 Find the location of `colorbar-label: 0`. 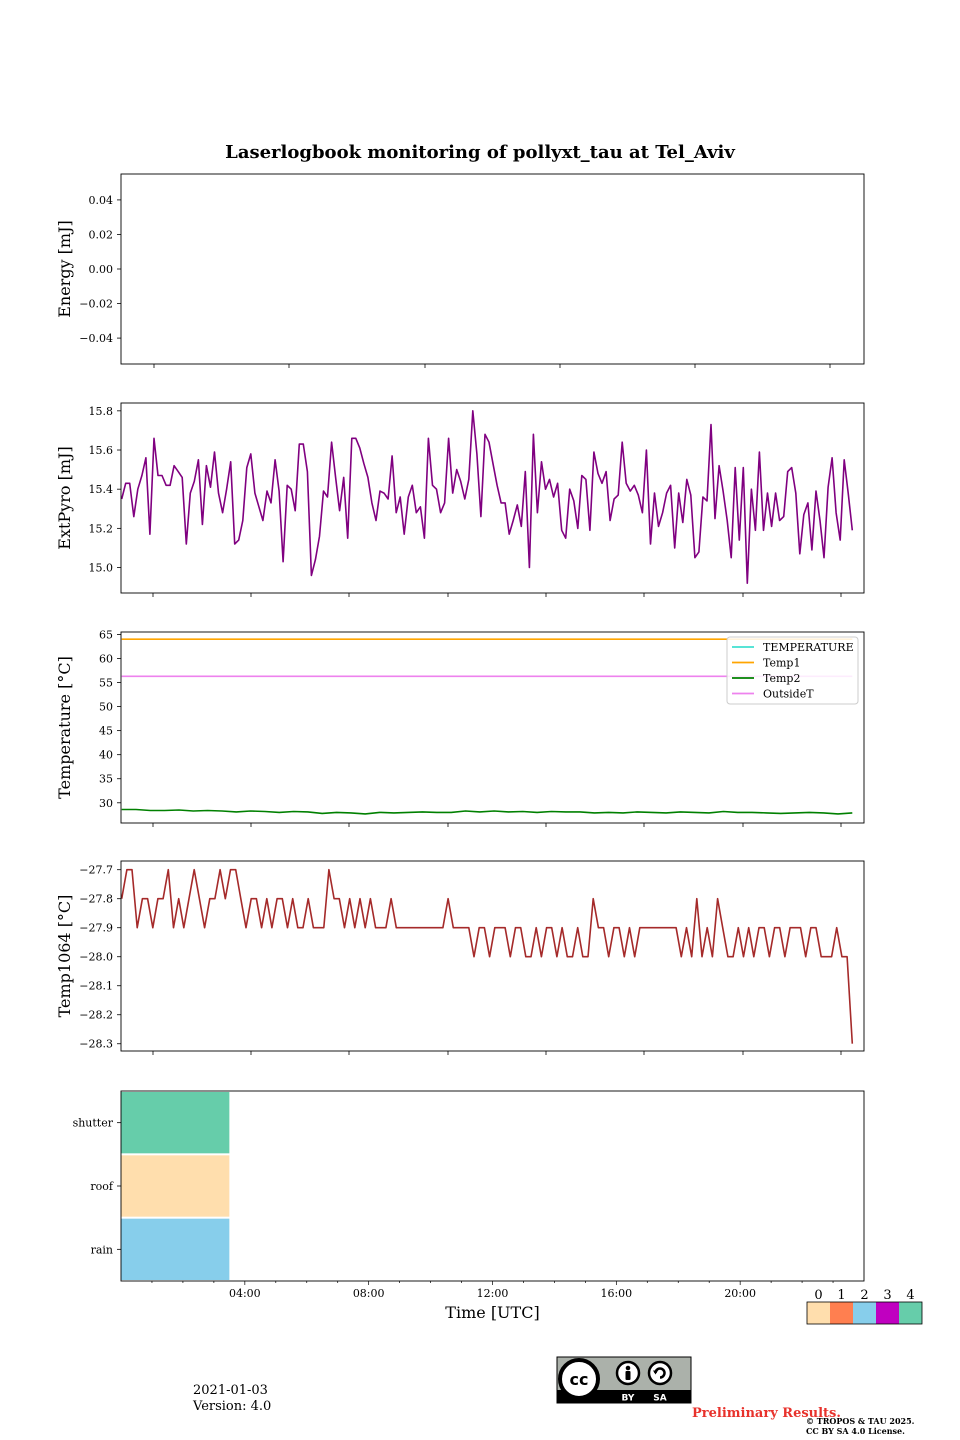

colorbar-label: 0 is located at coordinates (818, 1295).